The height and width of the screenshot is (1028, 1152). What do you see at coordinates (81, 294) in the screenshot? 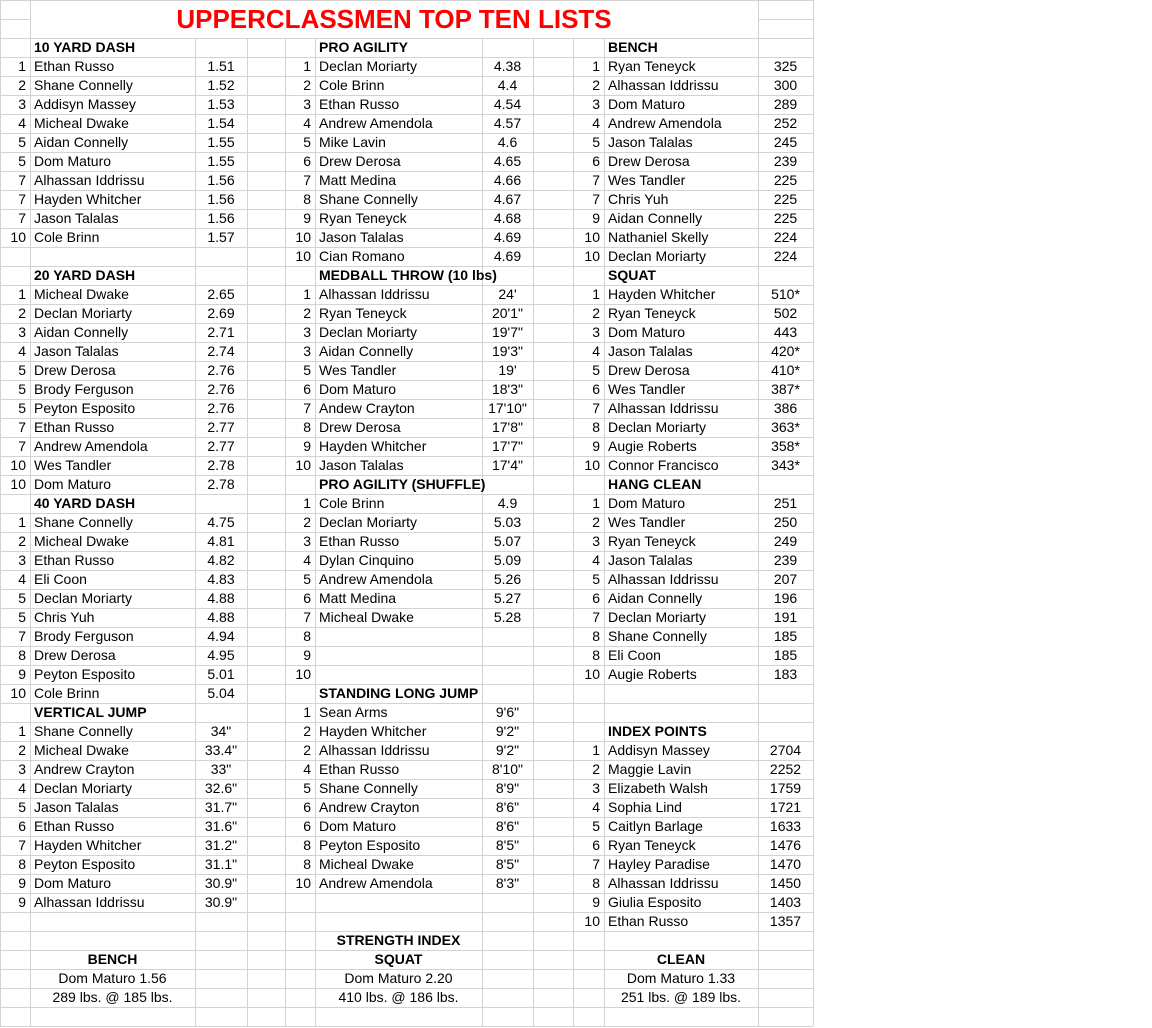
I see `cell-name: Micheal Dwake` at bounding box center [81, 294].